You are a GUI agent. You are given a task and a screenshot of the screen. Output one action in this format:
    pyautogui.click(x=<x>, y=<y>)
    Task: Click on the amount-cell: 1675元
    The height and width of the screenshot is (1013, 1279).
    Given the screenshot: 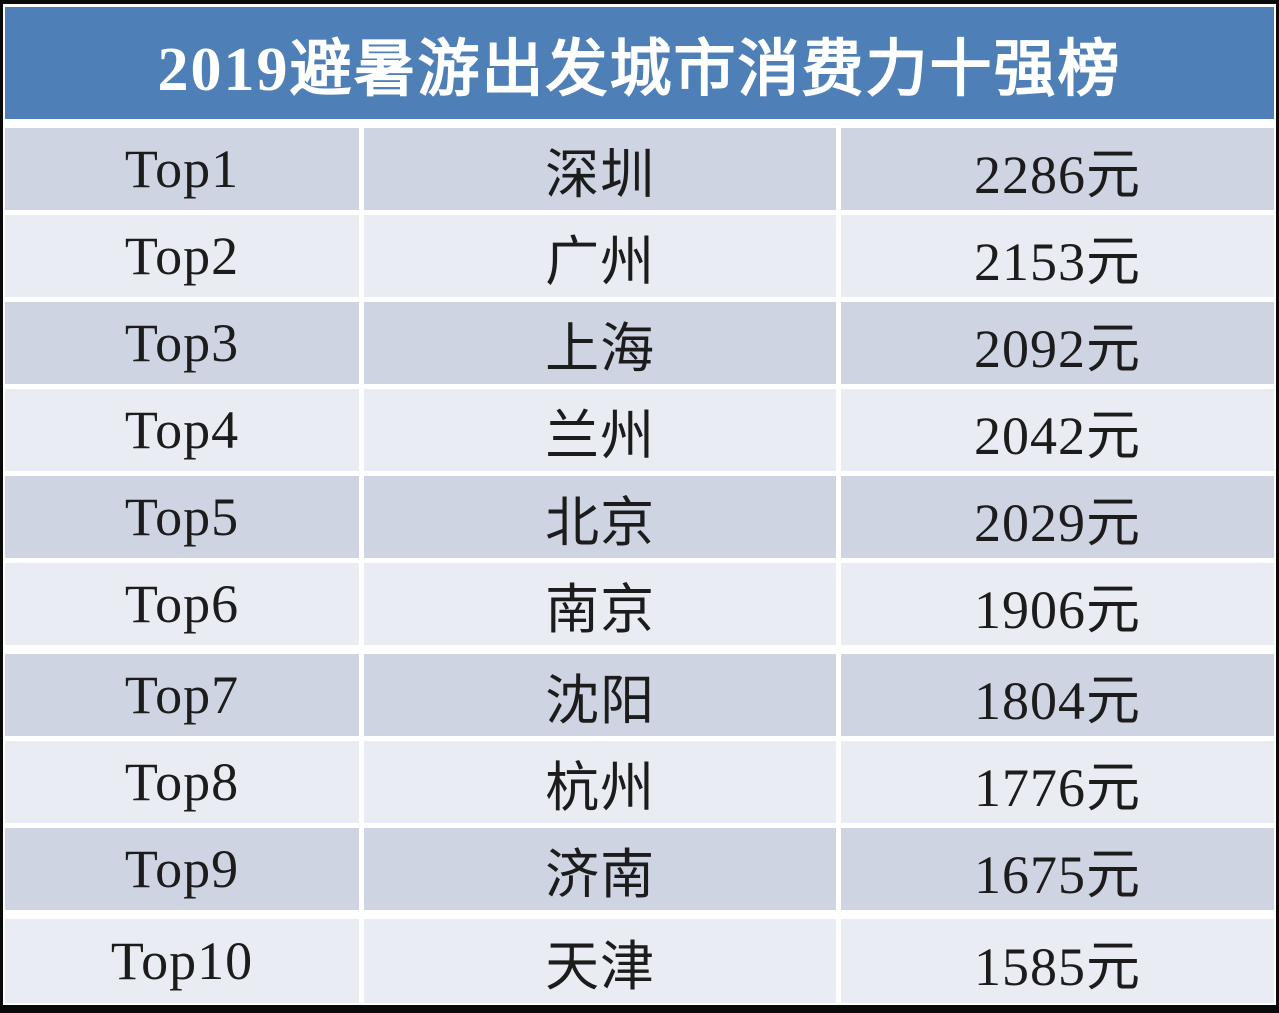 What is the action you would take?
    pyautogui.click(x=1057, y=869)
    